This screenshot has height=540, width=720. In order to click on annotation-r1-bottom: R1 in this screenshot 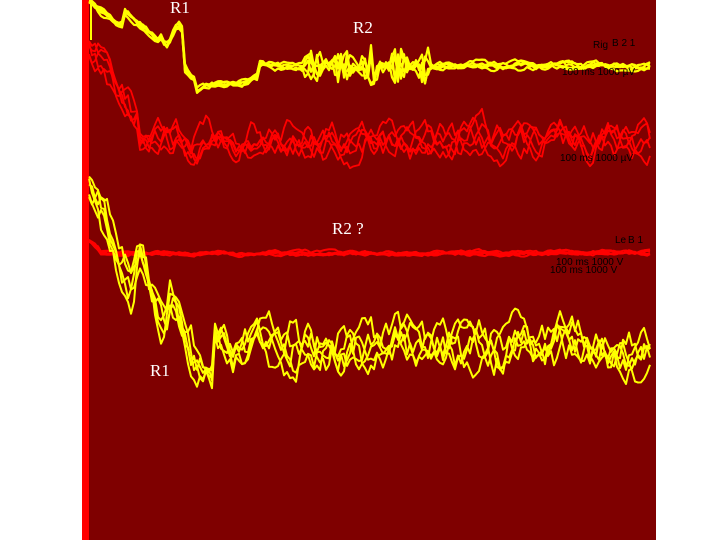, I will do `click(160, 370)`.